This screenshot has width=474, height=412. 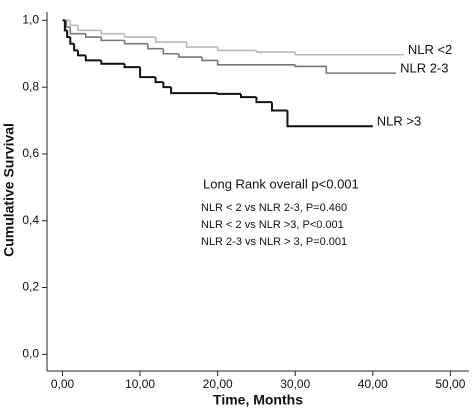 What do you see at coordinates (30, 20) in the screenshot?
I see `y-tick-label: 1,0` at bounding box center [30, 20].